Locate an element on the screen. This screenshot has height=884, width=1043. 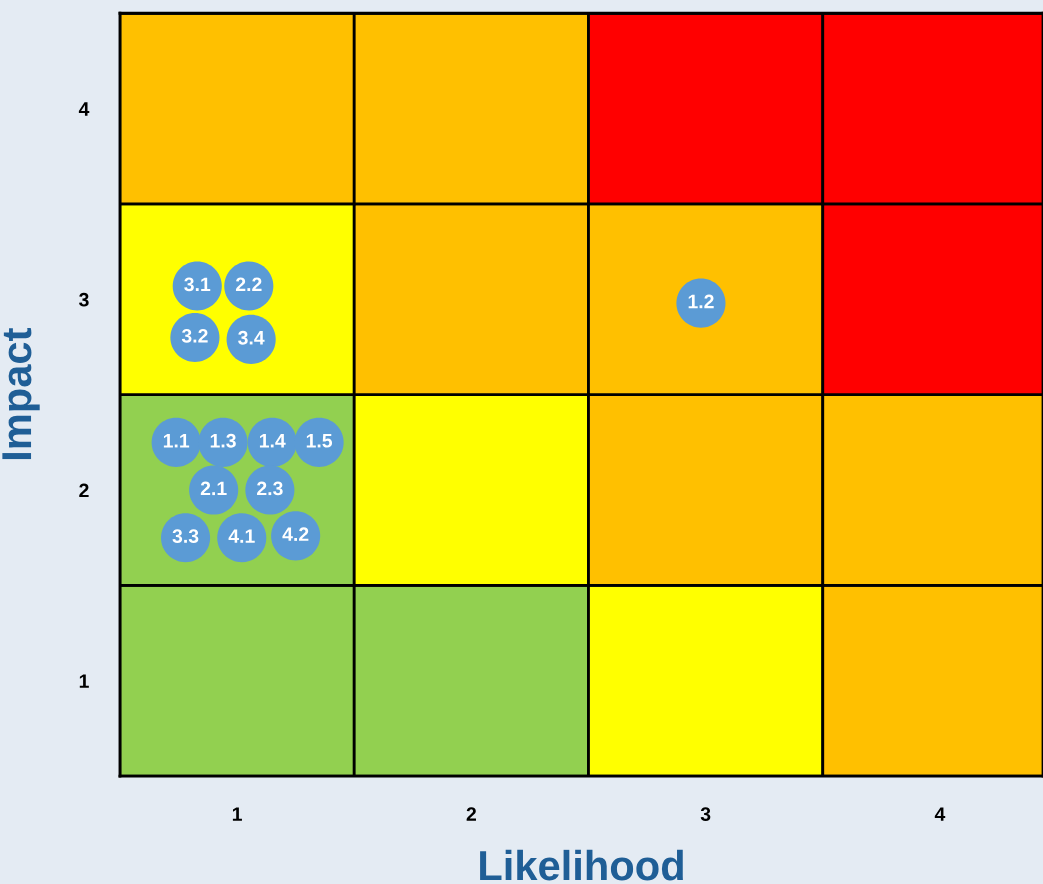
annotation: 1.1 is located at coordinates (176, 441).